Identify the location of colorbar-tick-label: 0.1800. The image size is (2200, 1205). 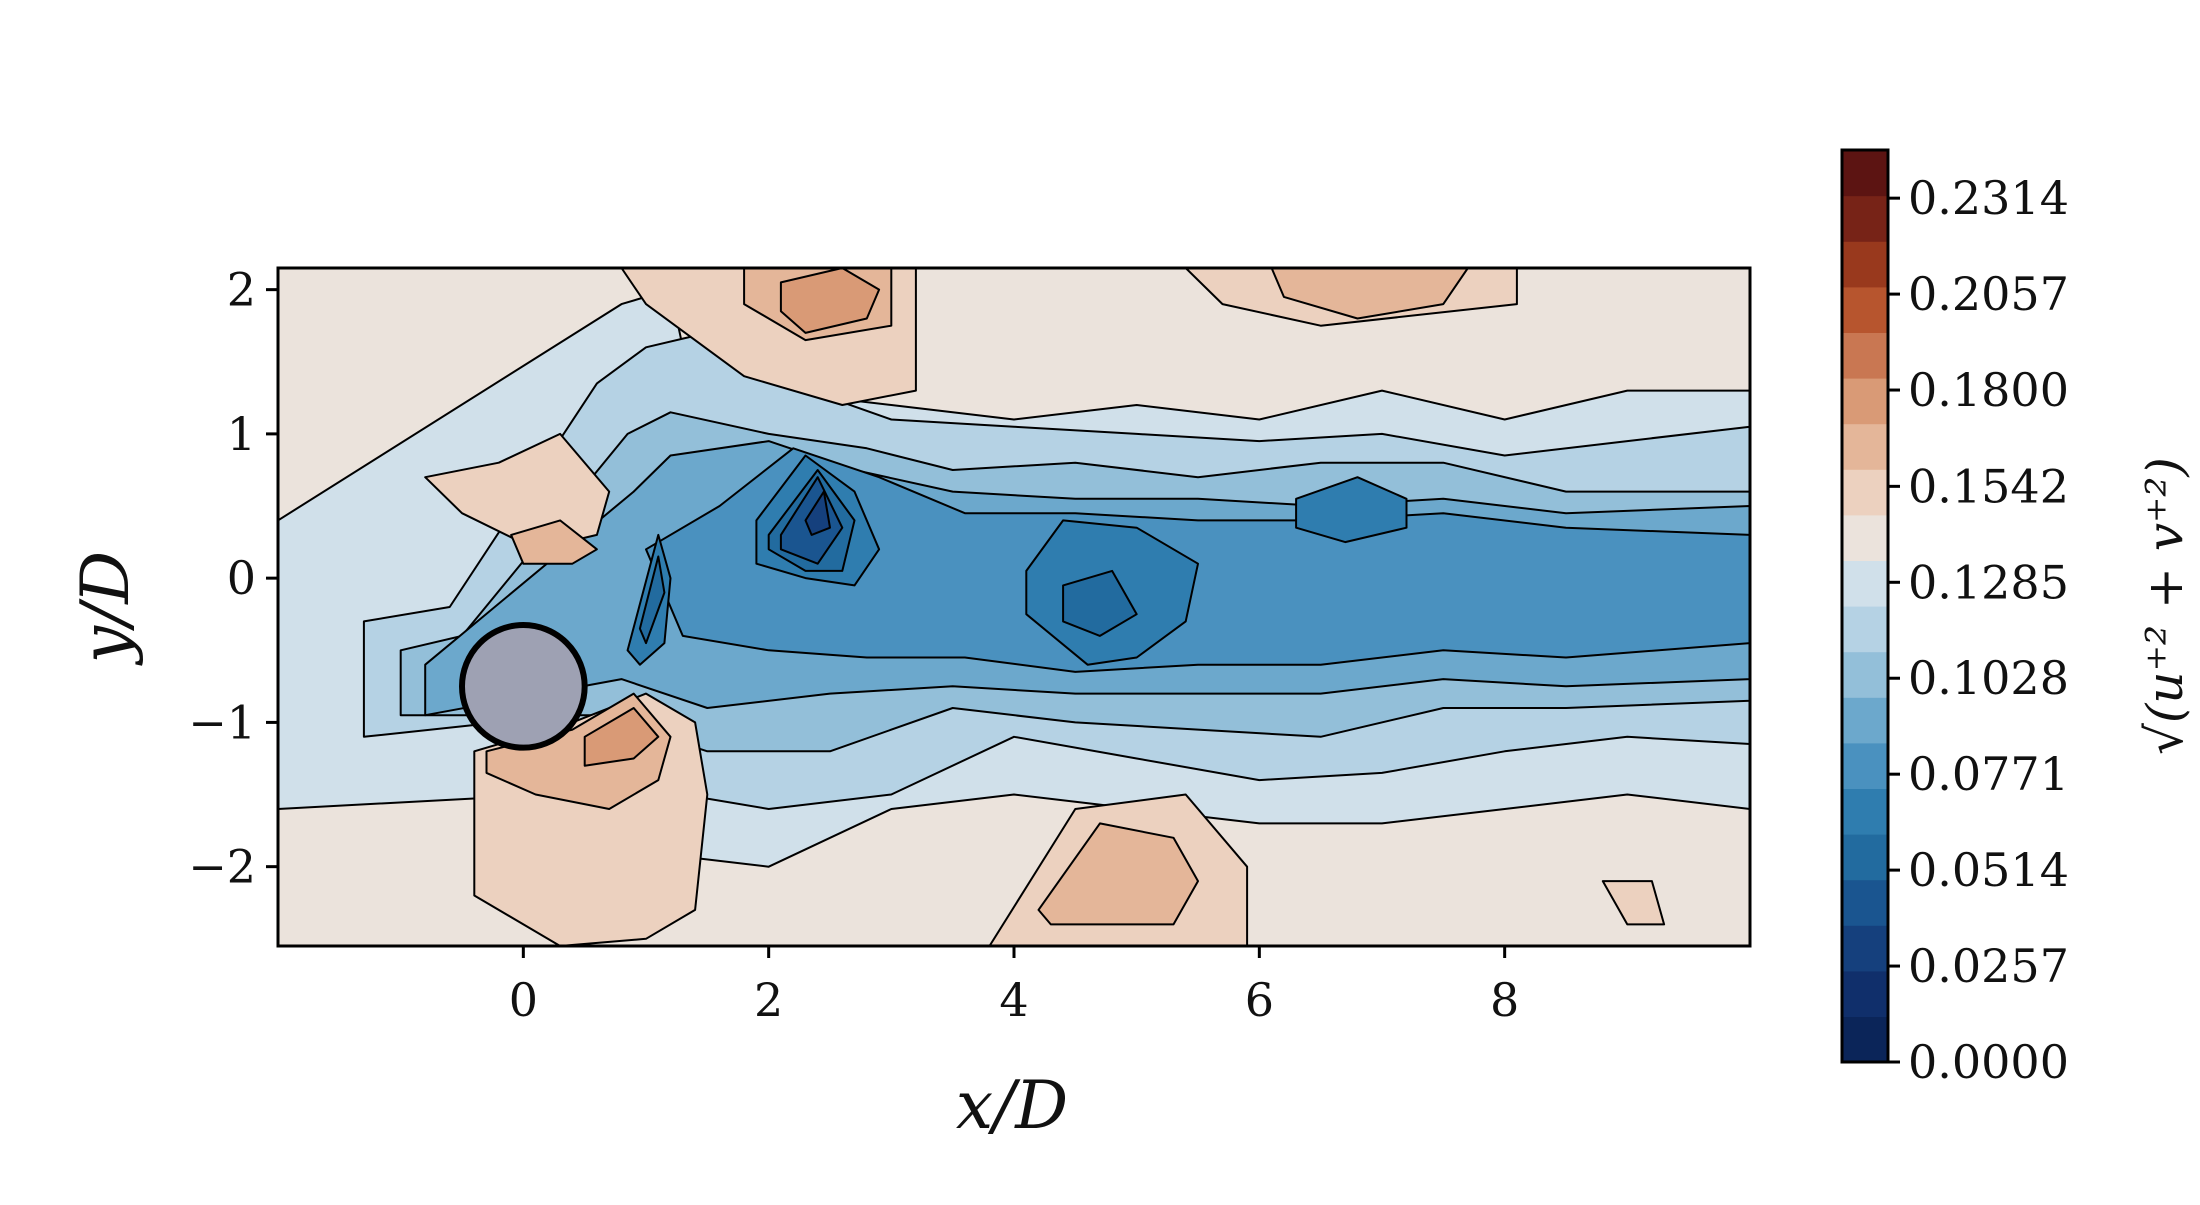
(1988, 390).